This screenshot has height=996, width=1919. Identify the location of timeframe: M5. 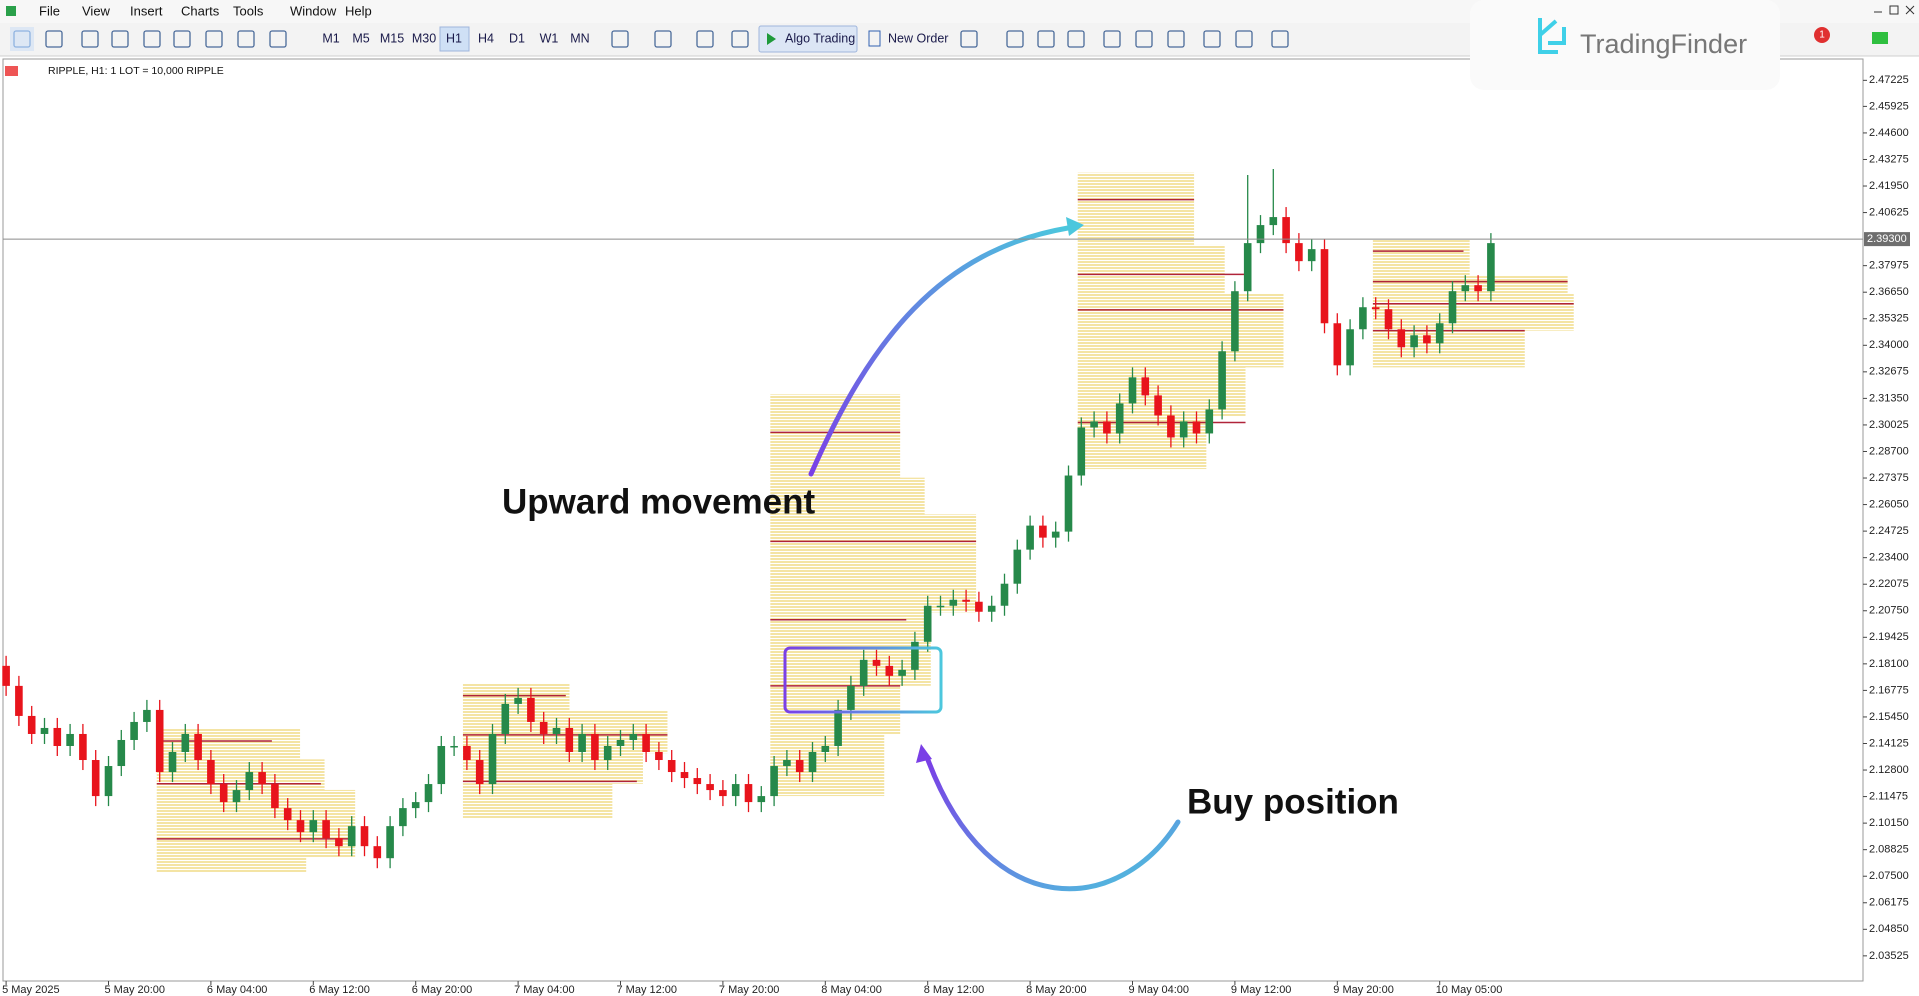
(360, 38).